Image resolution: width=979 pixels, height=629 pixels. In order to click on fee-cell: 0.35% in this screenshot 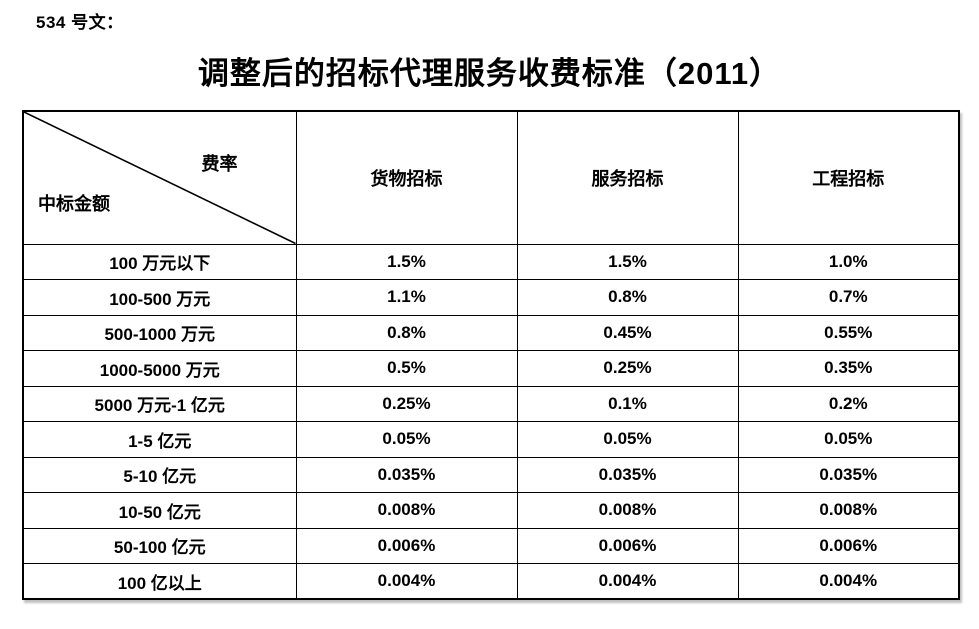, I will do `click(848, 368)`.